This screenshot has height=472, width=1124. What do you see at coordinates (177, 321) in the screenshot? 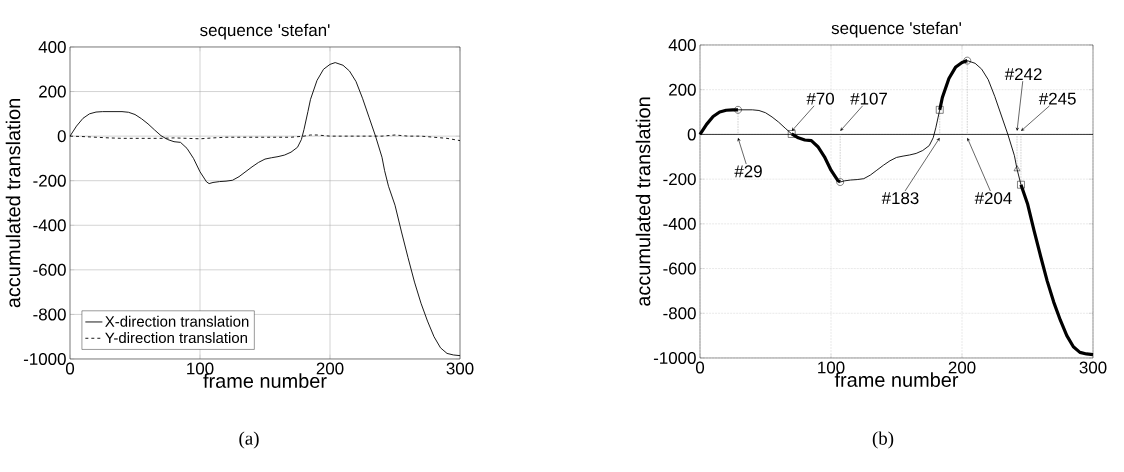
I see `legend-label: X-direction translation` at bounding box center [177, 321].